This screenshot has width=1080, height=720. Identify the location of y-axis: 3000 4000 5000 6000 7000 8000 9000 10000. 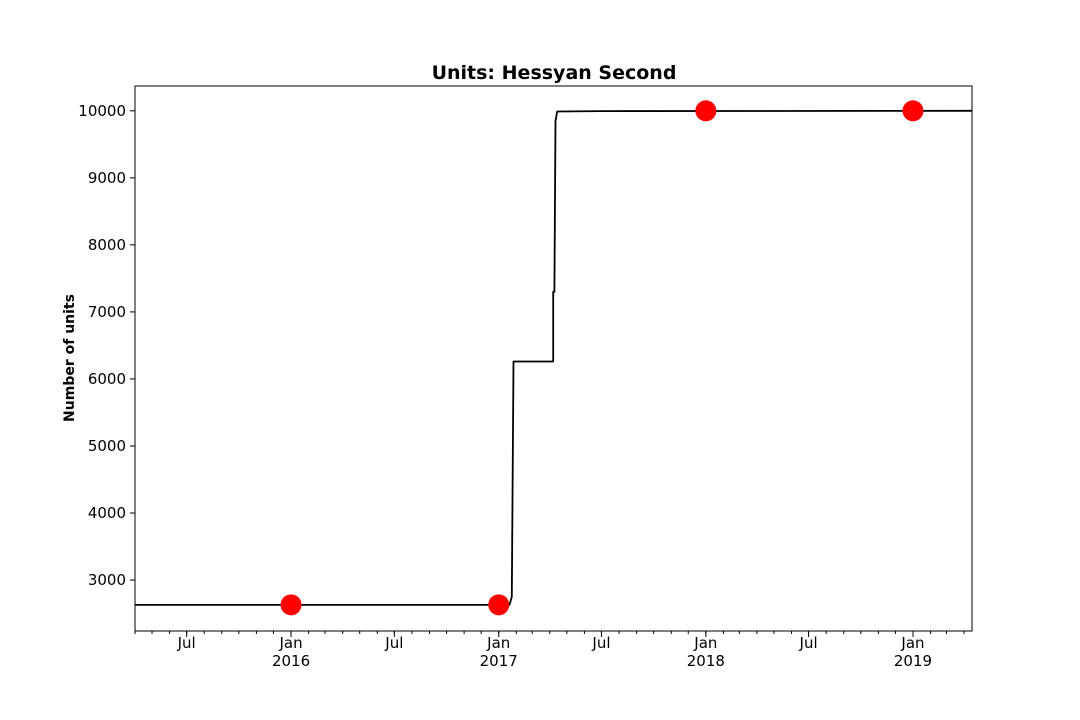
(106, 345).